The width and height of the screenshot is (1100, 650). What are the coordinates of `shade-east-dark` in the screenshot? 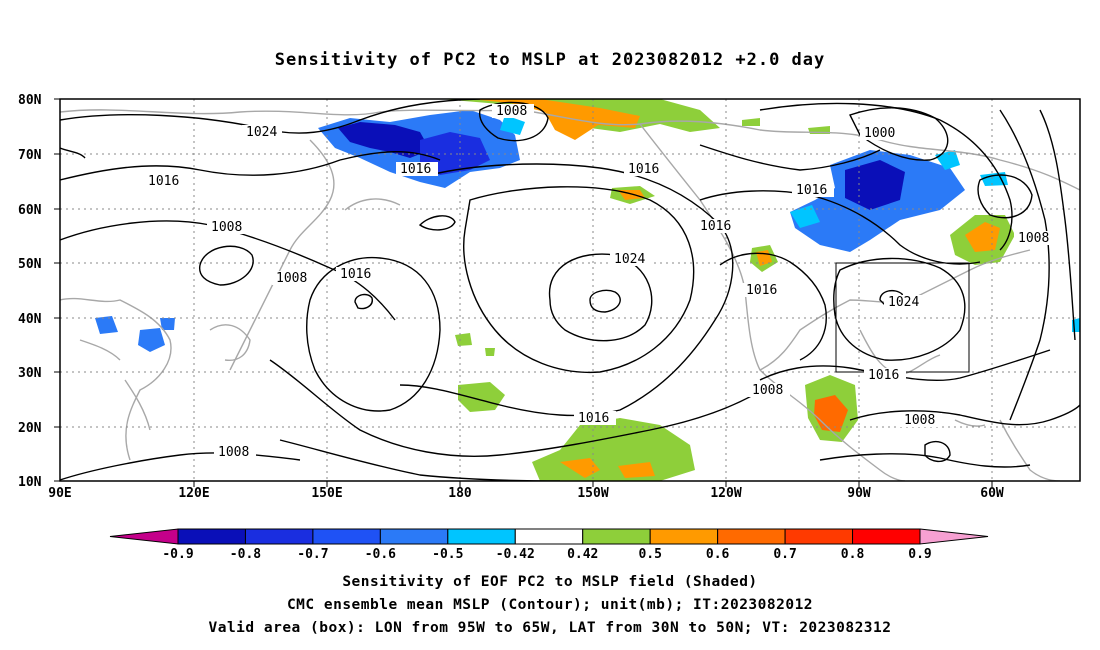 It's located at (875, 185).